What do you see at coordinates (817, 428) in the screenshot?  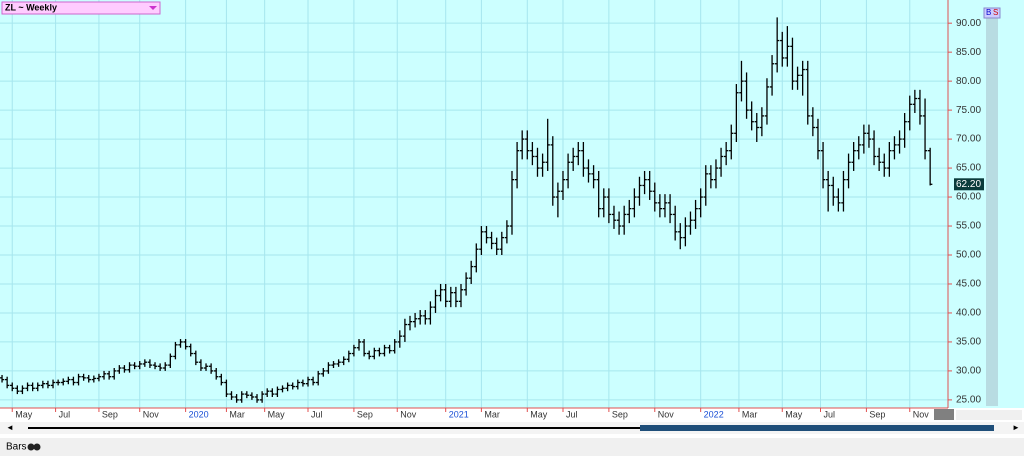 I see `scroll-thumb` at bounding box center [817, 428].